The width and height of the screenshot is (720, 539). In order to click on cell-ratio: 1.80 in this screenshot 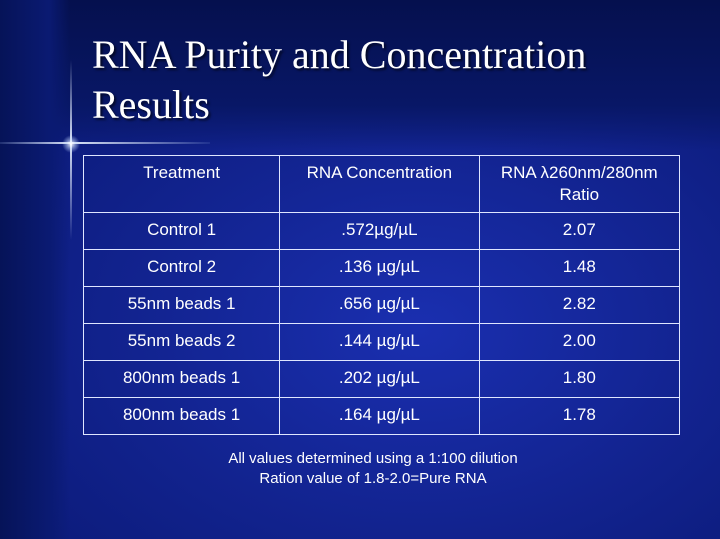, I will do `click(579, 379)`.